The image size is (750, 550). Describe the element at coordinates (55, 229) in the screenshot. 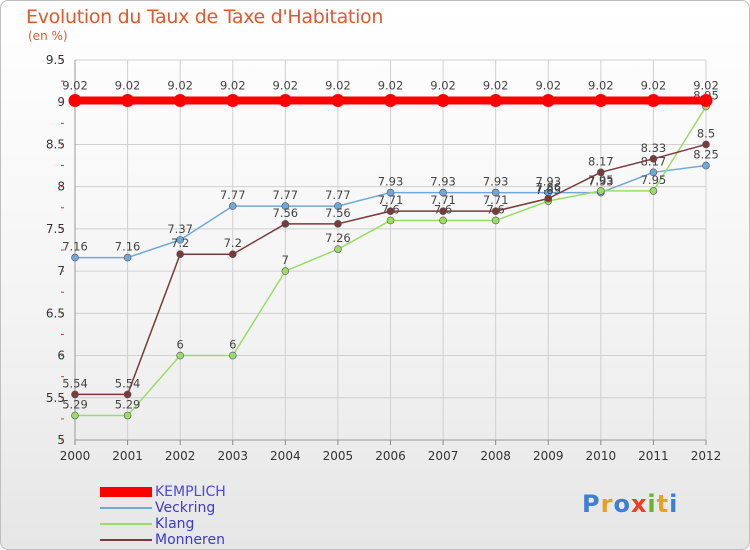

I see `y-tick-label: 7.5` at that location.